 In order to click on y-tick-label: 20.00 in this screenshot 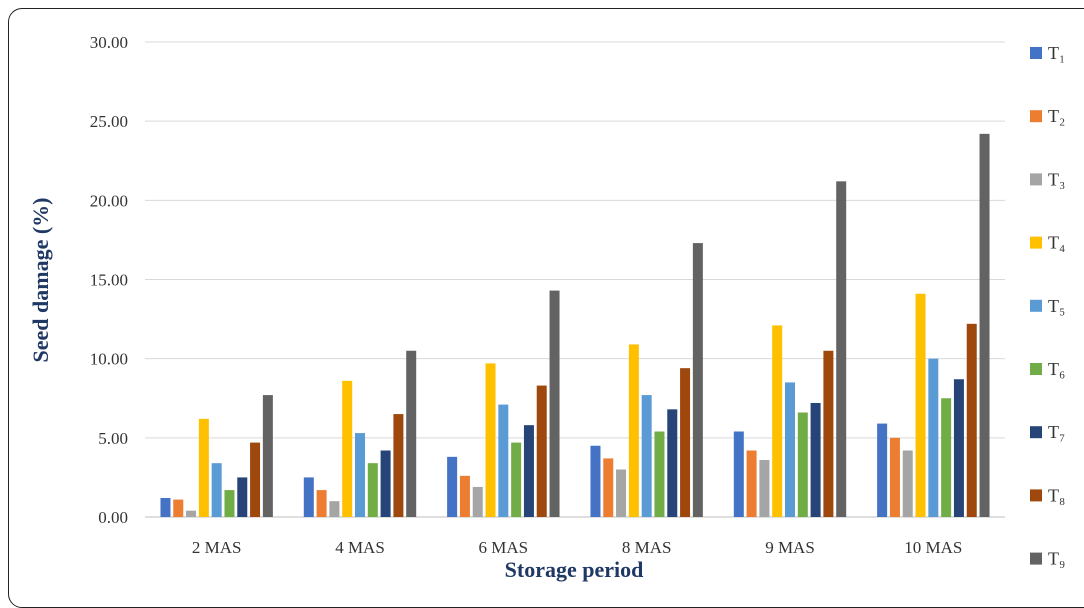, I will do `click(109, 200)`.